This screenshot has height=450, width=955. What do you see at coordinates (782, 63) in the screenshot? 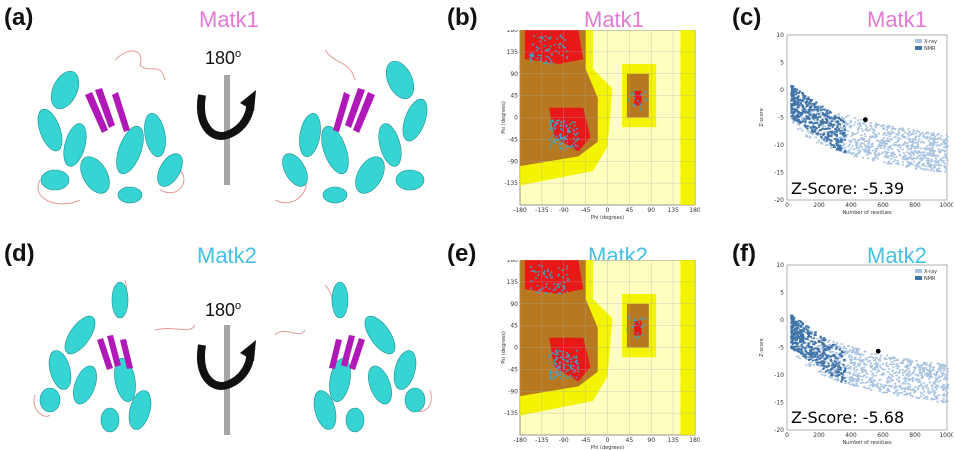
I see `y-tick-label: 5` at bounding box center [782, 63].